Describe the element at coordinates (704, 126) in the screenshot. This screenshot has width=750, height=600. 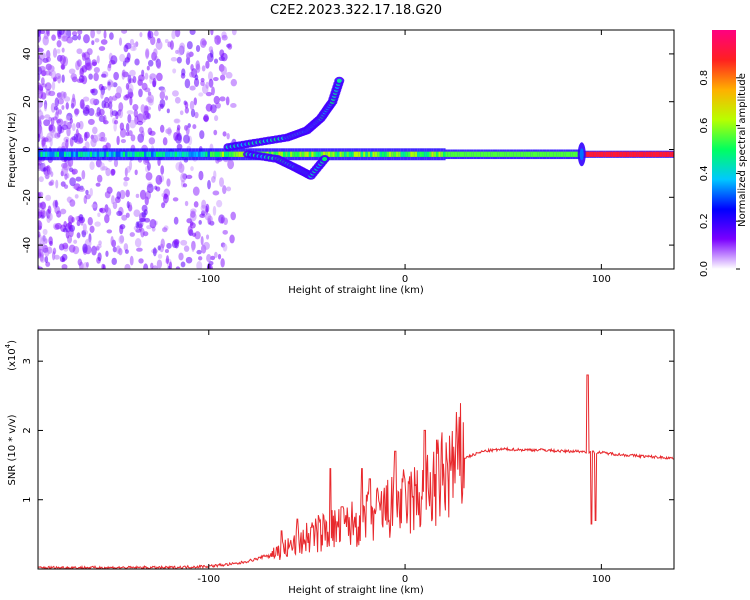
I see `colorbar-tick-label: 0.6` at that location.